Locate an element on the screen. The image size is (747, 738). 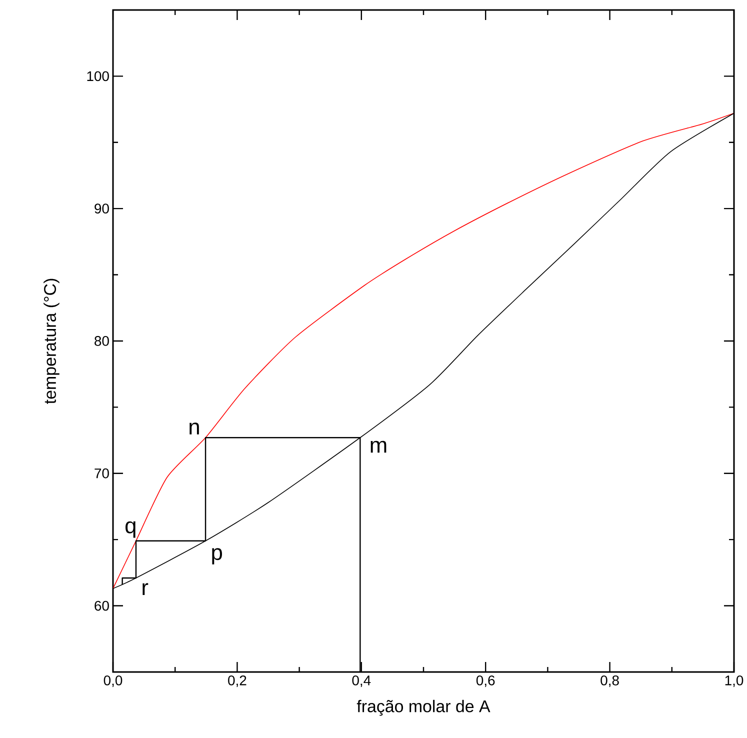
x-axis-title: fração molar de A is located at coordinates (423, 708).